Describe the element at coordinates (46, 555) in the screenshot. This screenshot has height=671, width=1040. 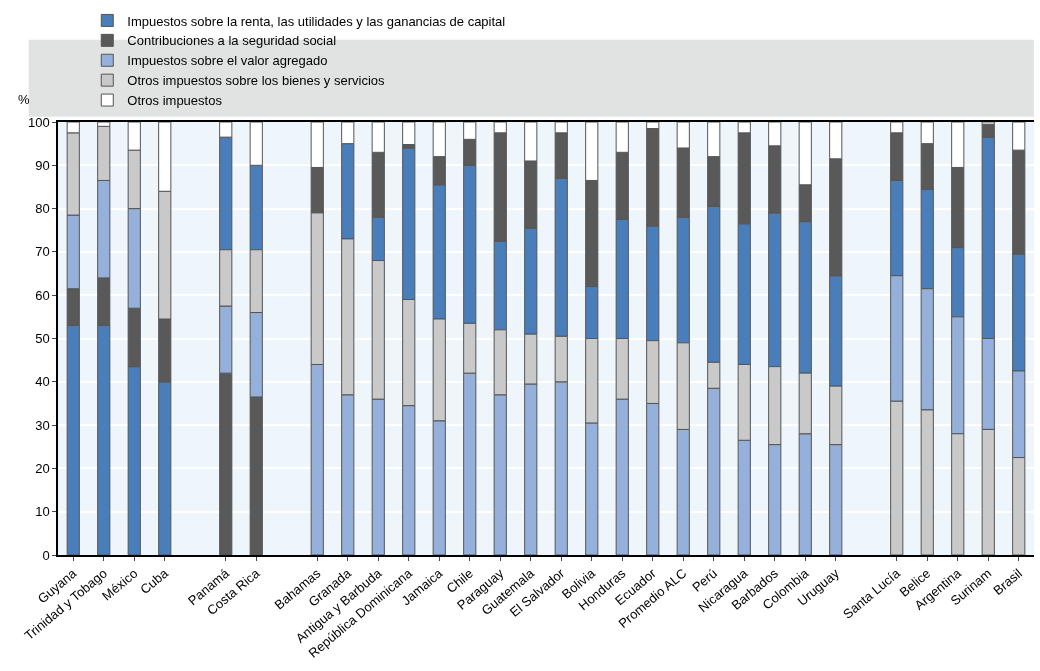
I see `y-tick-label: 0` at that location.